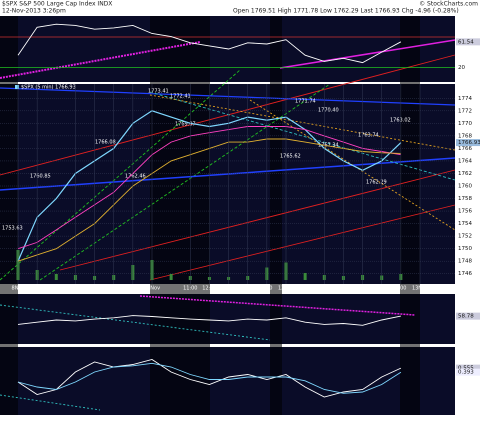  I want to click on legend-swatch, so click(17, 87).